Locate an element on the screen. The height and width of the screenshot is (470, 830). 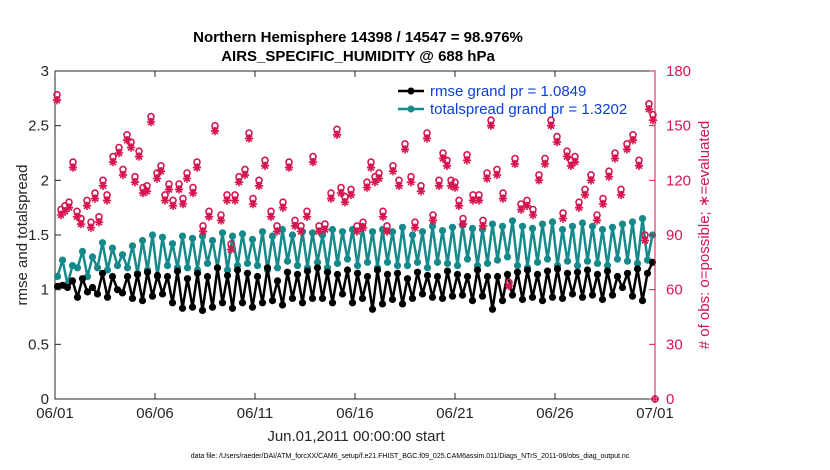
x-tick-label: 07/01 is located at coordinates (655, 413).